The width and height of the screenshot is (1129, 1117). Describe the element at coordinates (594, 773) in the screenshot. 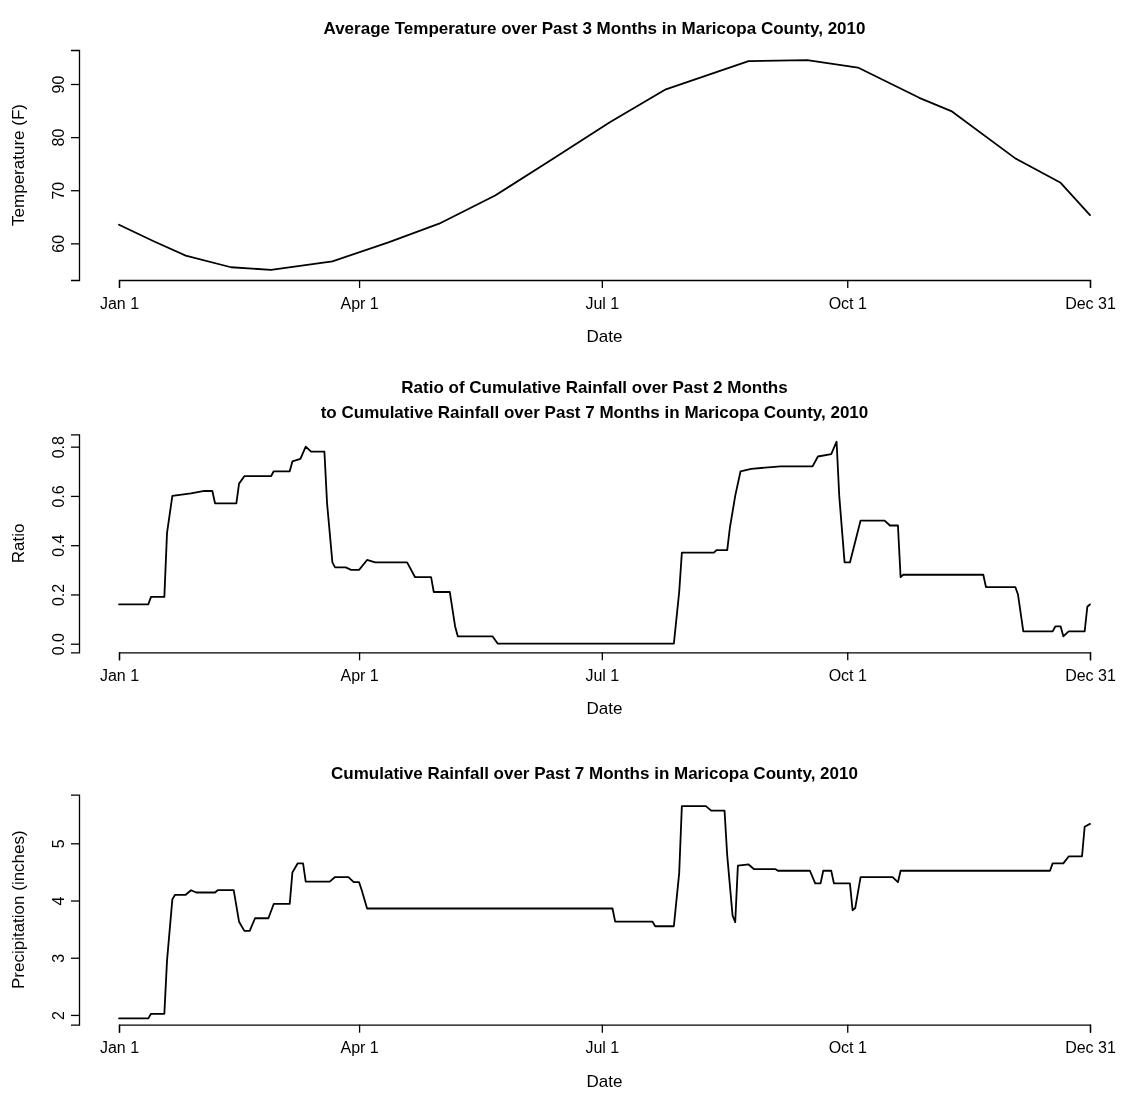

I see `chart-title: Cumulative Rainfall over Past 7 Months in Maricopa County, 2010` at that location.